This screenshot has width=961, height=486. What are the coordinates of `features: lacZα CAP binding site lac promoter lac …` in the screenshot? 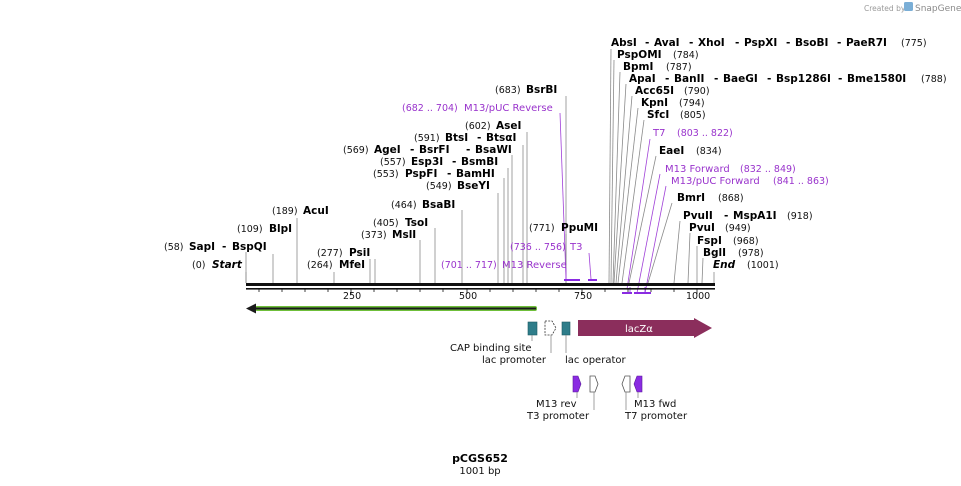 It's located at (581, 370).